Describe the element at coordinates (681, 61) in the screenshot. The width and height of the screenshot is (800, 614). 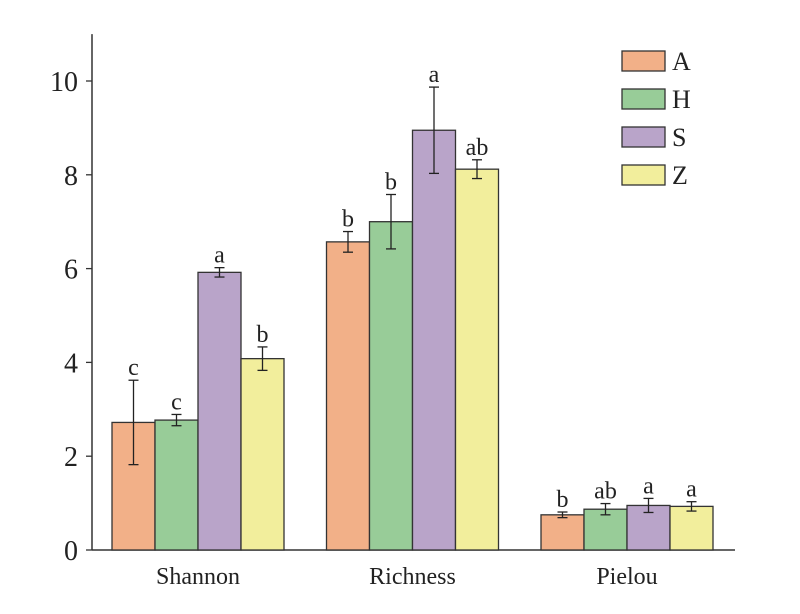
I see `legend-label: A` at that location.